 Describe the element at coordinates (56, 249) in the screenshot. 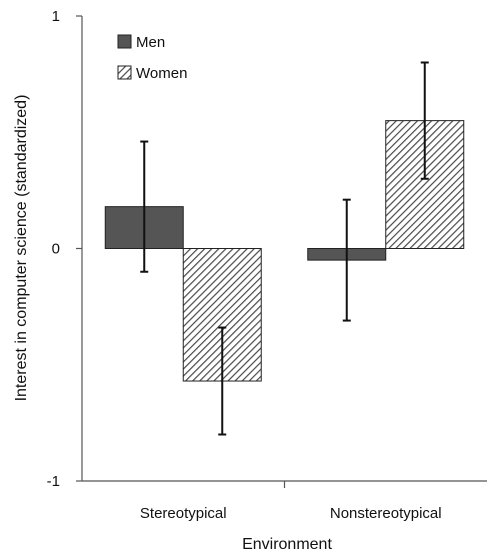

I see `y-tick-label: 0` at that location.